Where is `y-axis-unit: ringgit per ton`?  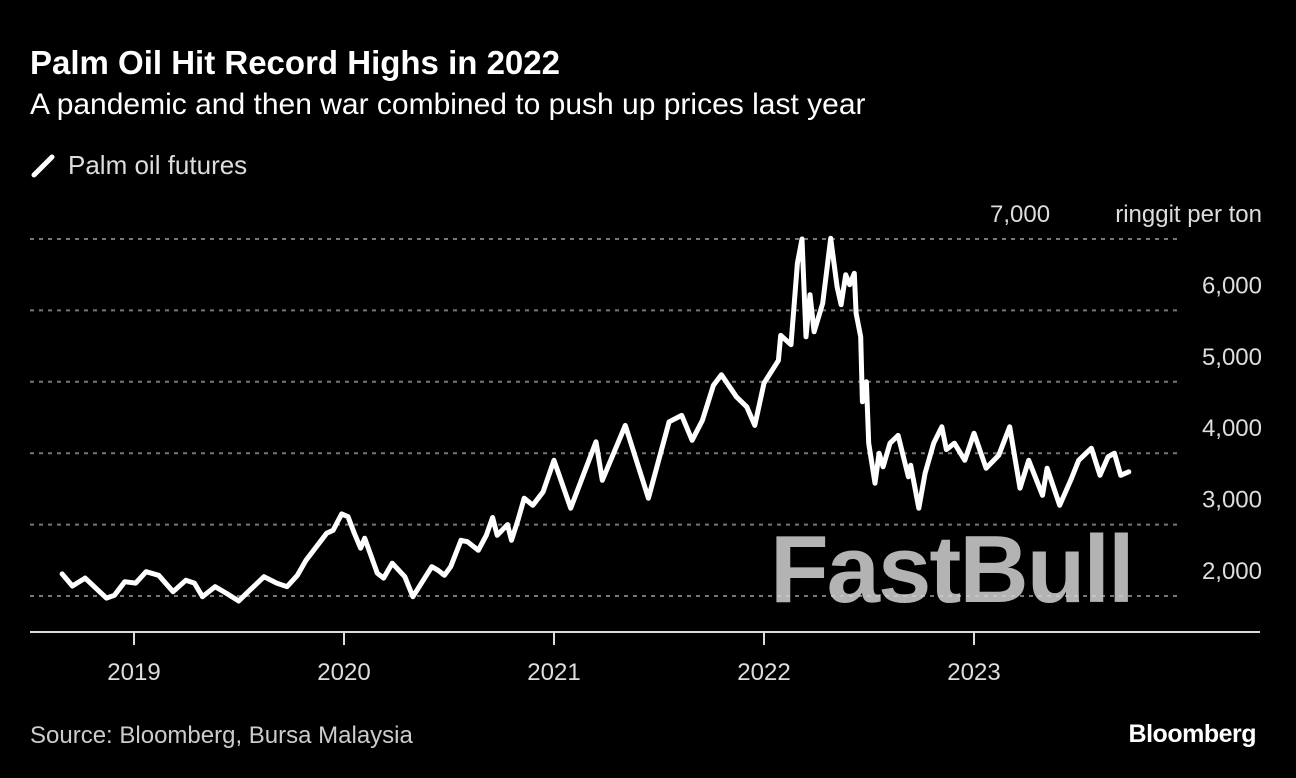 y-axis-unit: ringgit per ton is located at coordinates (1188, 214).